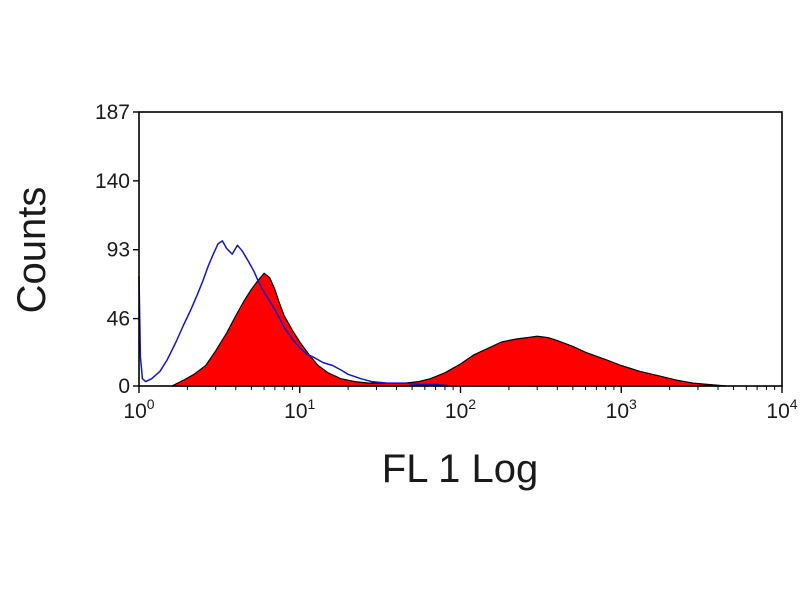 The height and width of the screenshot is (600, 800). What do you see at coordinates (781, 409) in the screenshot?
I see `x-tick-label: 10⁴` at bounding box center [781, 409].